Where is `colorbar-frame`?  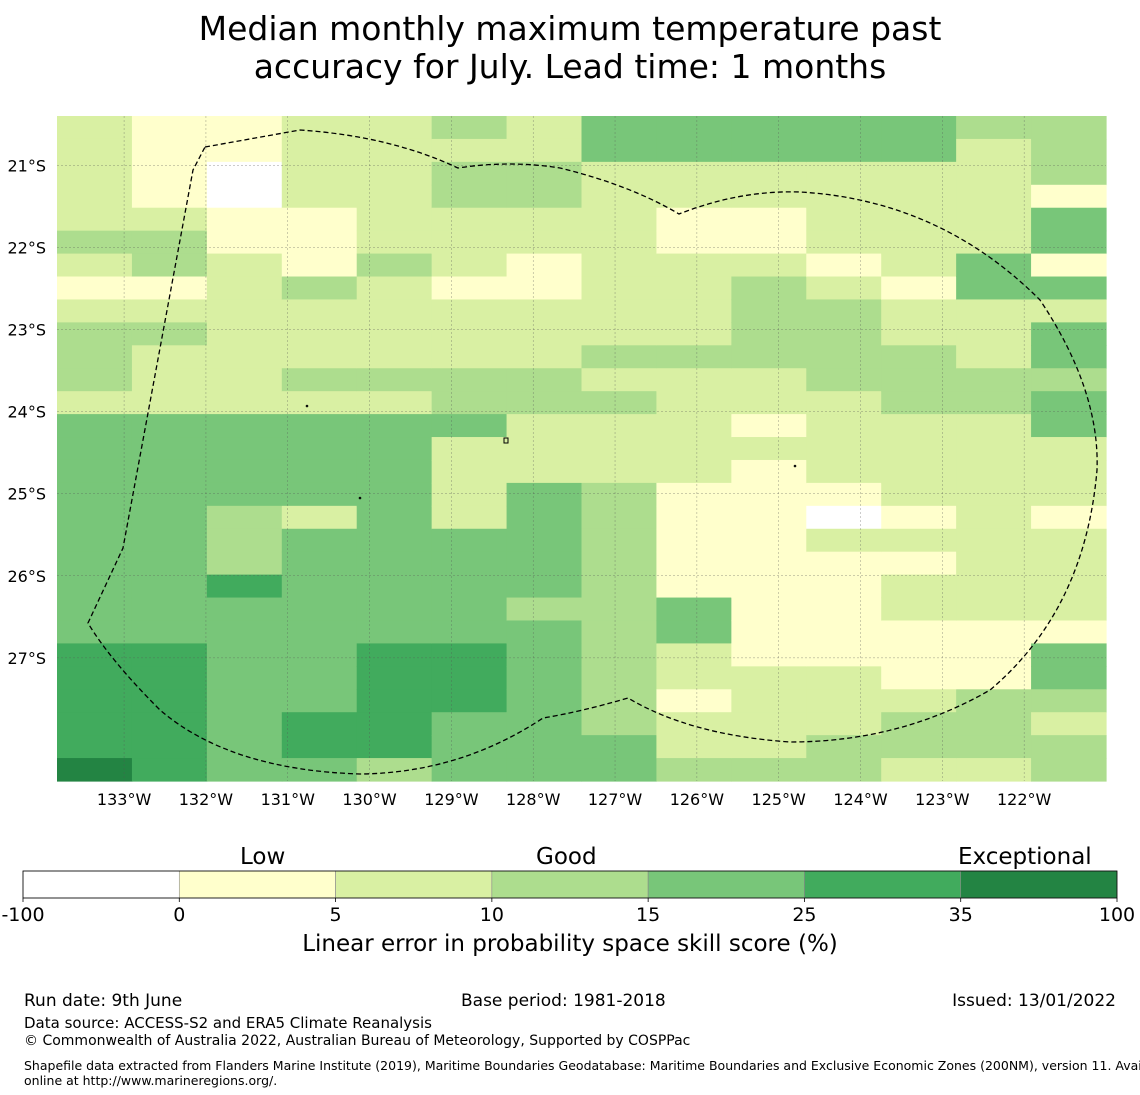
colorbar-frame is located at coordinates (570, 884).